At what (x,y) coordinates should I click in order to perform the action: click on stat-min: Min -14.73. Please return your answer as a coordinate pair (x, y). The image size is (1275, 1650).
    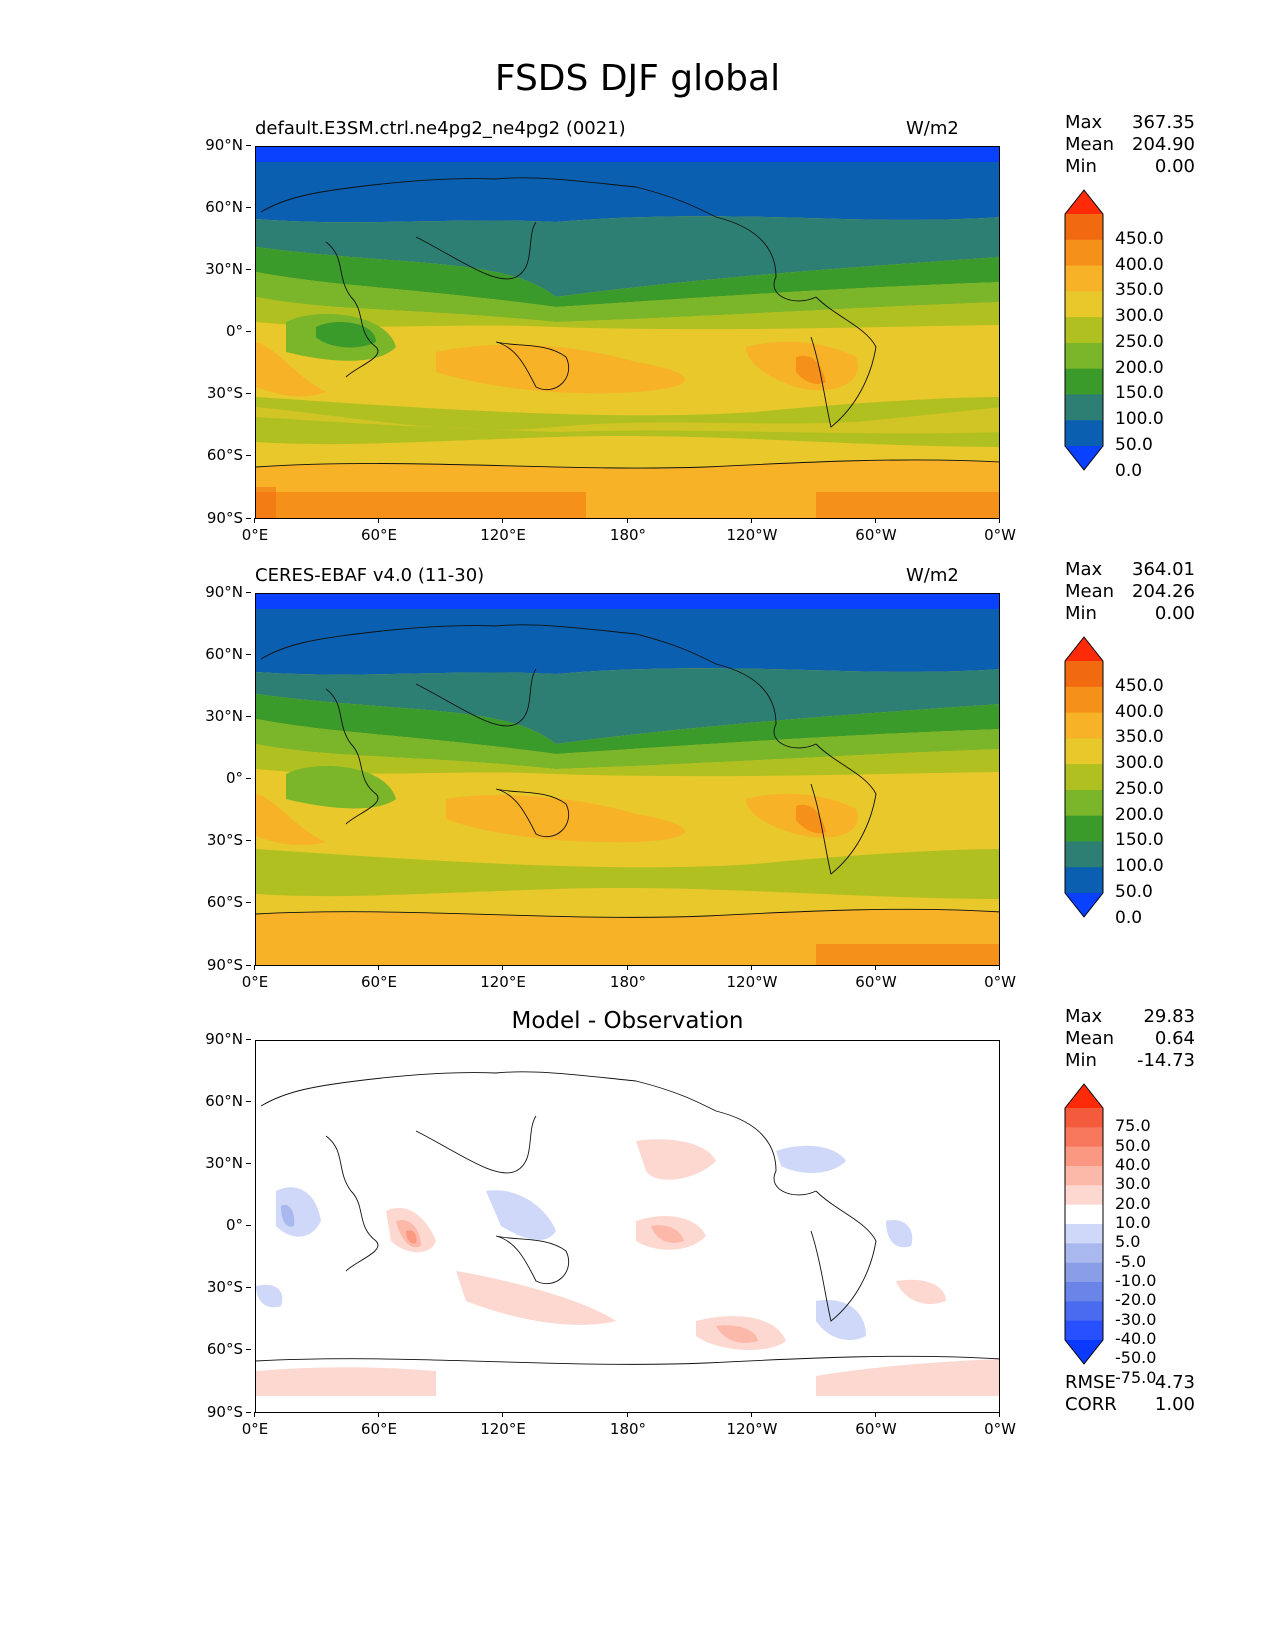
    Looking at the image, I should click on (1130, 1061).